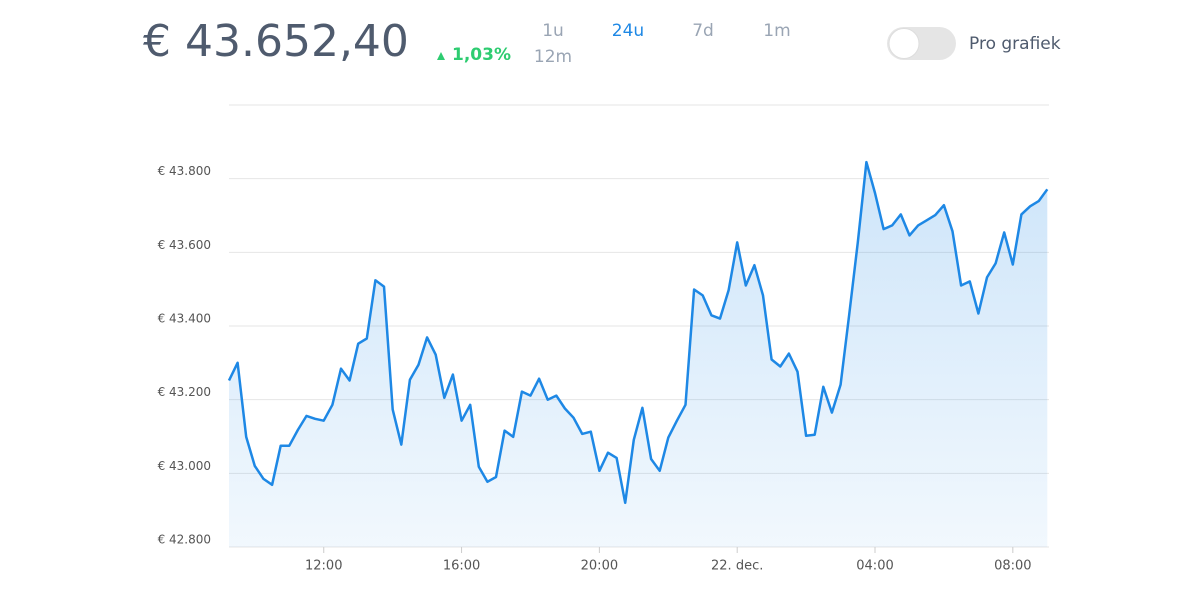 This screenshot has height=596, width=1200. What do you see at coordinates (553, 57) in the screenshot?
I see `range-button: 12m` at bounding box center [553, 57].